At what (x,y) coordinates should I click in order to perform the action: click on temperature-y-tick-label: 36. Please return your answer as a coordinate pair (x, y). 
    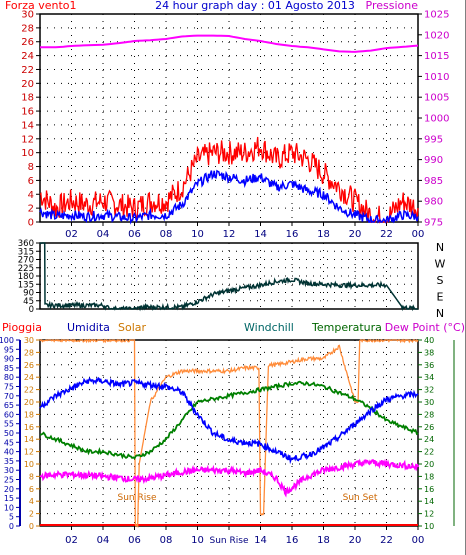
    Looking at the image, I should click on (429, 365).